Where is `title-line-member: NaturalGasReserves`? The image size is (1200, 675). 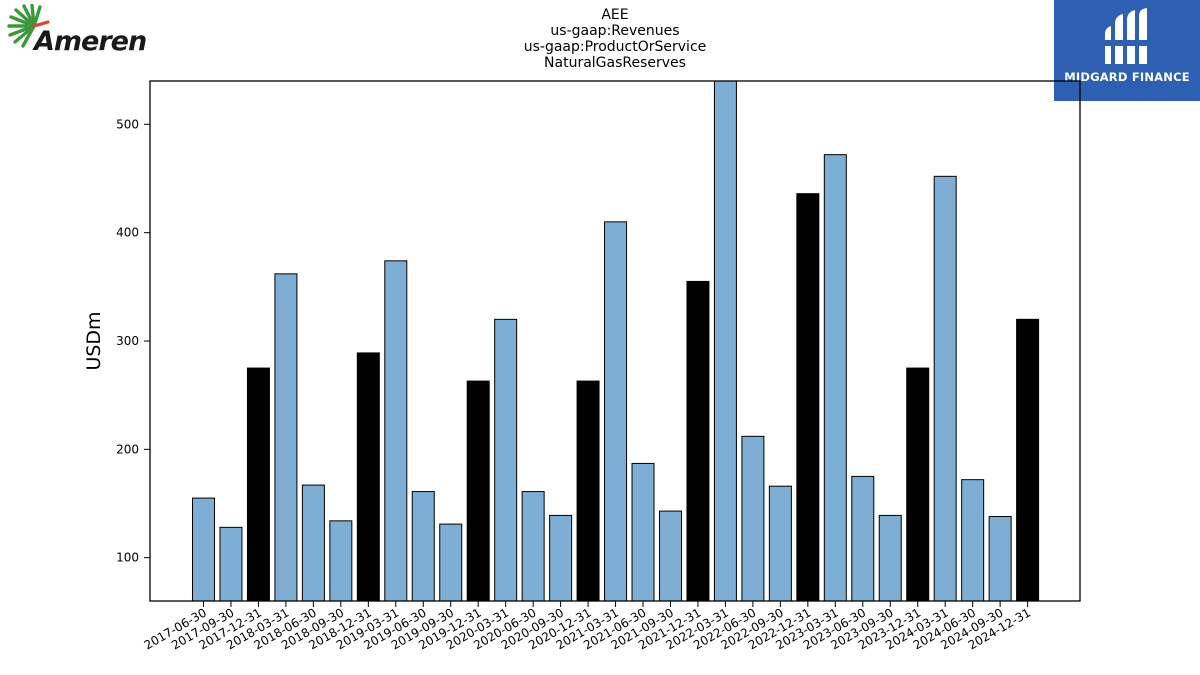 title-line-member: NaturalGasReserves is located at coordinates (615, 63).